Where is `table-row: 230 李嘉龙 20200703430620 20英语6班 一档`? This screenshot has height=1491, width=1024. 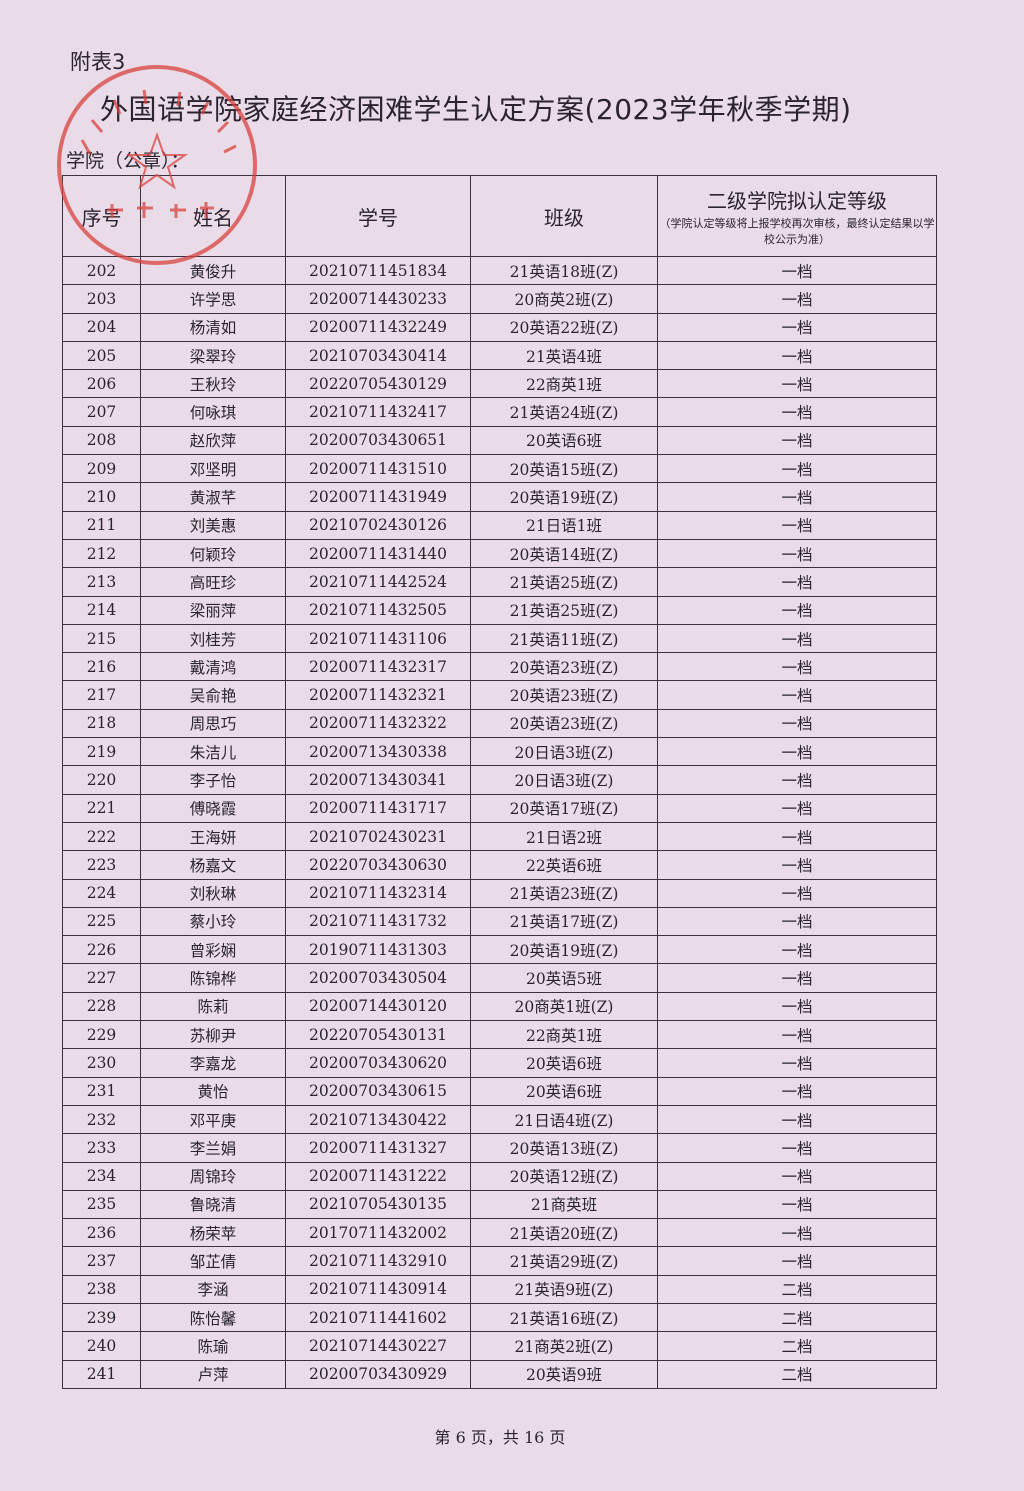 table-row: 230 李嘉龙 20200703430620 20英语6班 一档 is located at coordinates (499, 1063).